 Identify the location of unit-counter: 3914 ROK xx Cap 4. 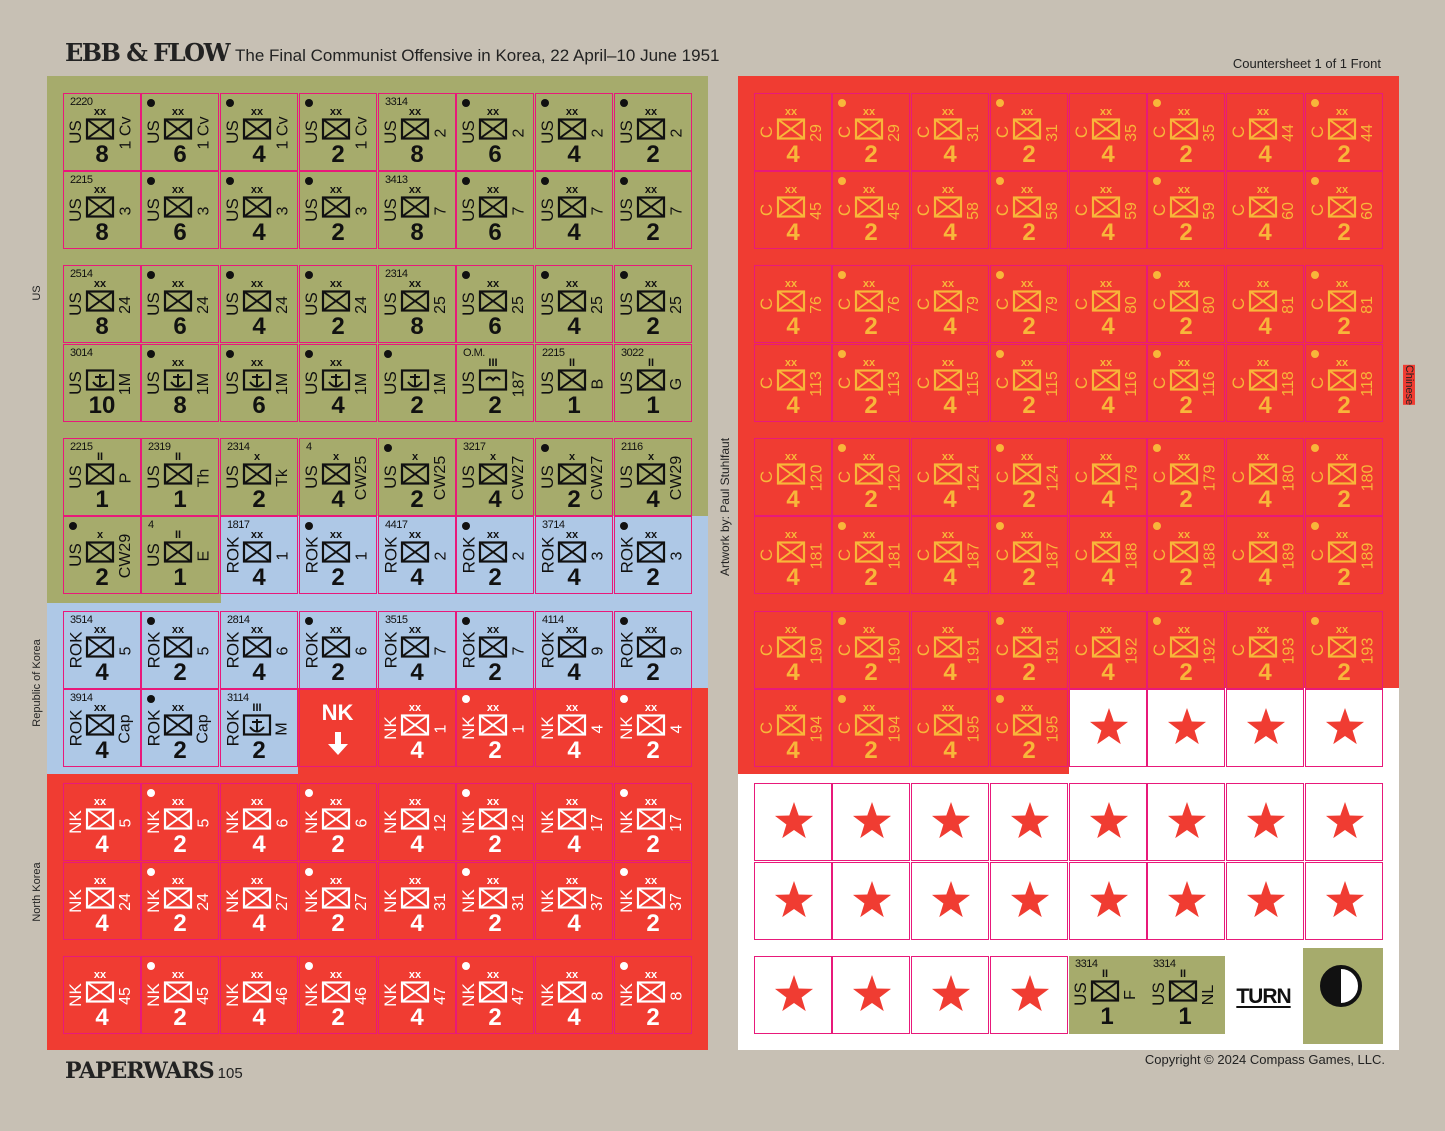
(102, 728).